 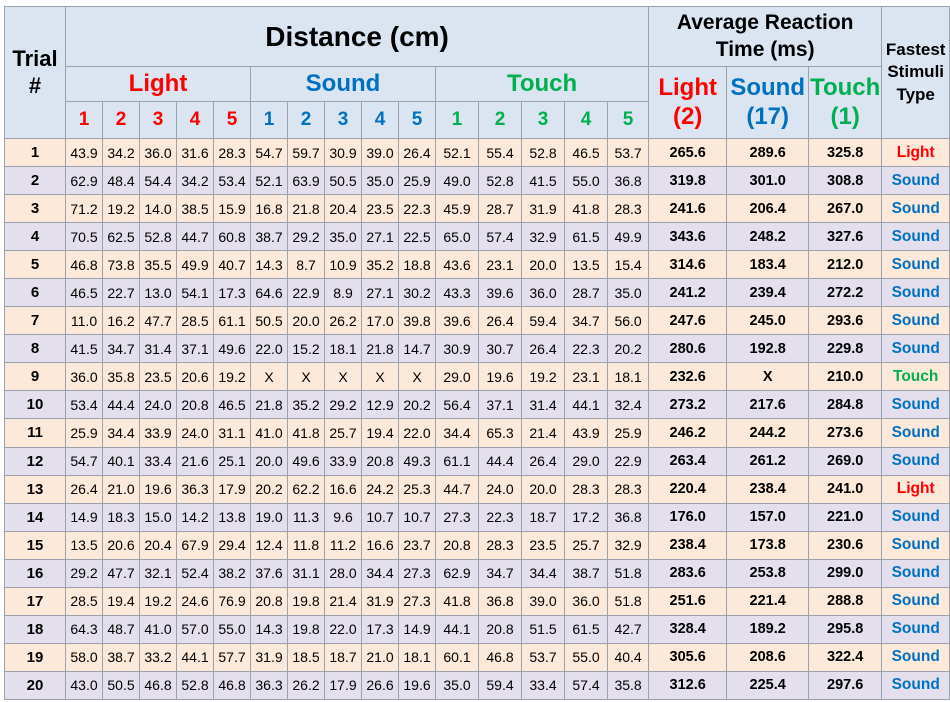 I want to click on sound-distance-cell: 62.2, so click(x=306, y=489).